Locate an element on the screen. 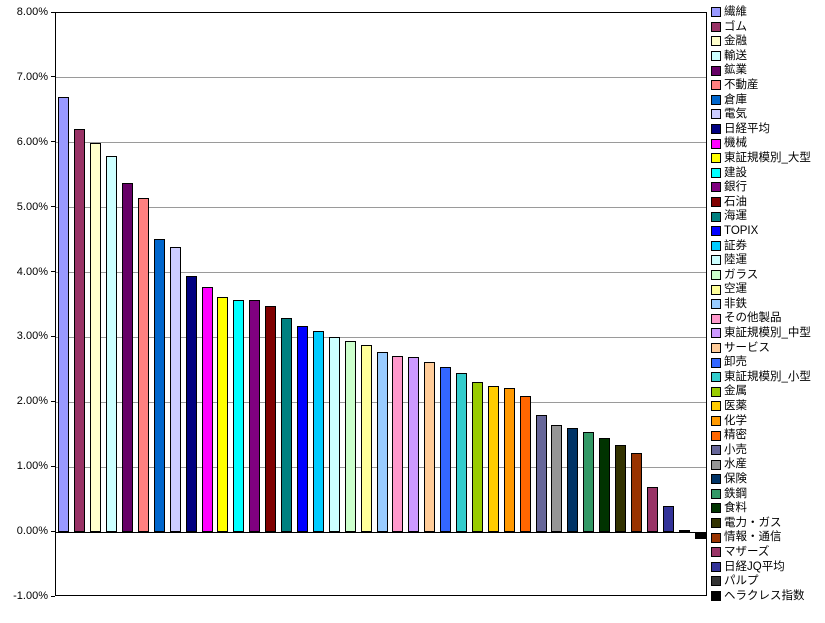  legend-label: 東証規模別_小型 is located at coordinates (767, 376).